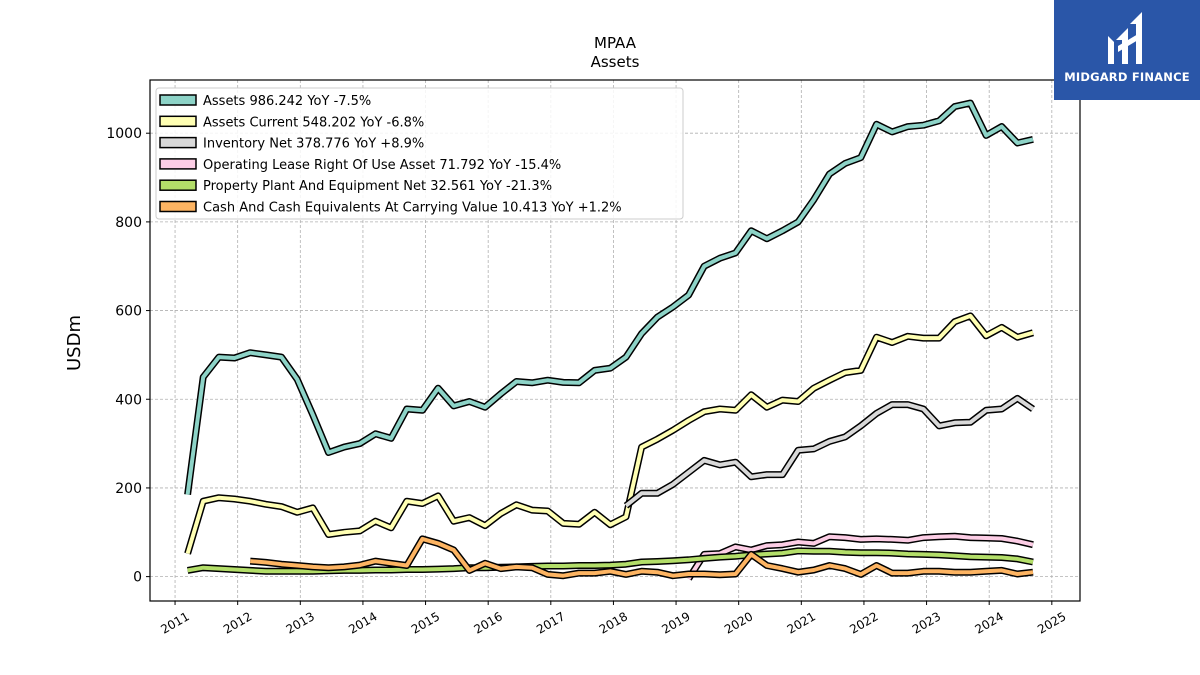 The image size is (1200, 675). What do you see at coordinates (926, 622) in the screenshot?
I see `x-tick-label: 2023` at bounding box center [926, 622].